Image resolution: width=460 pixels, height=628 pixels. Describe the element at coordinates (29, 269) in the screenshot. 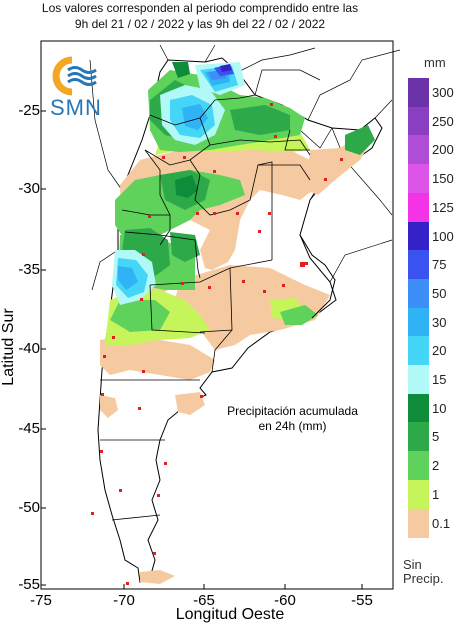

I see `y-tick-label: -35` at that location.